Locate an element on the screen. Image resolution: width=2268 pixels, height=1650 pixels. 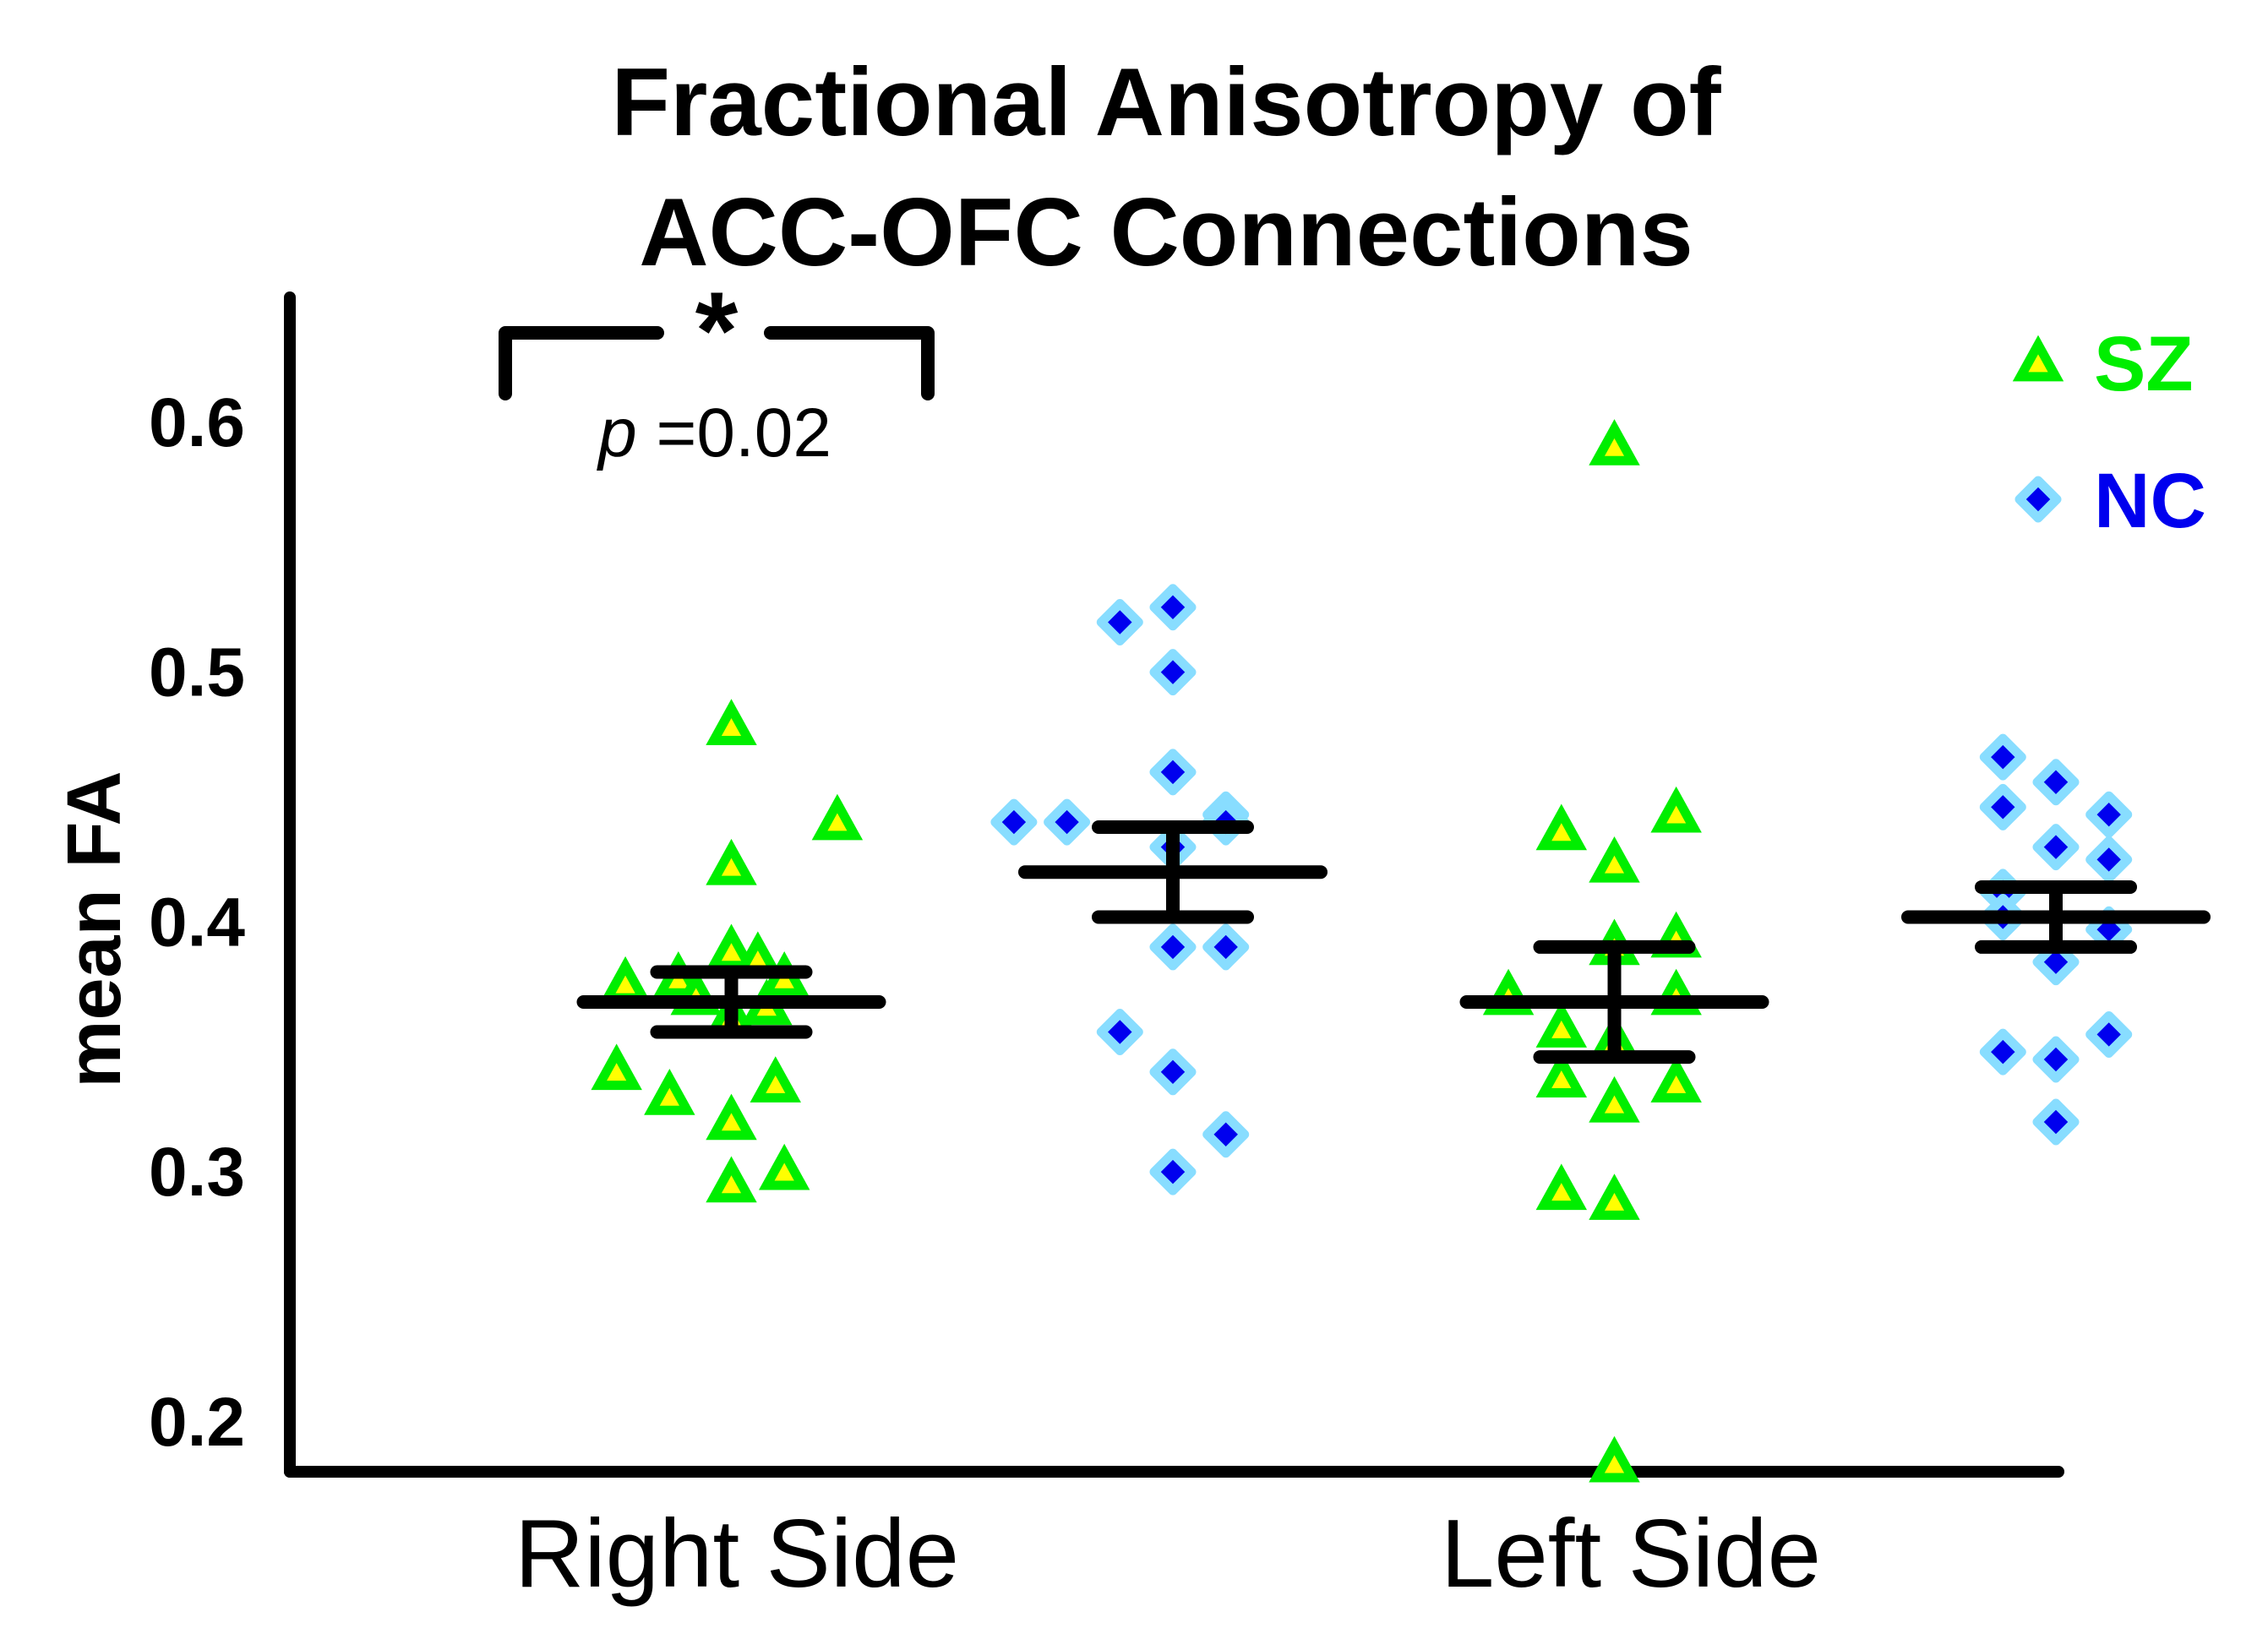
legend-diamond-icon is located at coordinates (2038, 500).